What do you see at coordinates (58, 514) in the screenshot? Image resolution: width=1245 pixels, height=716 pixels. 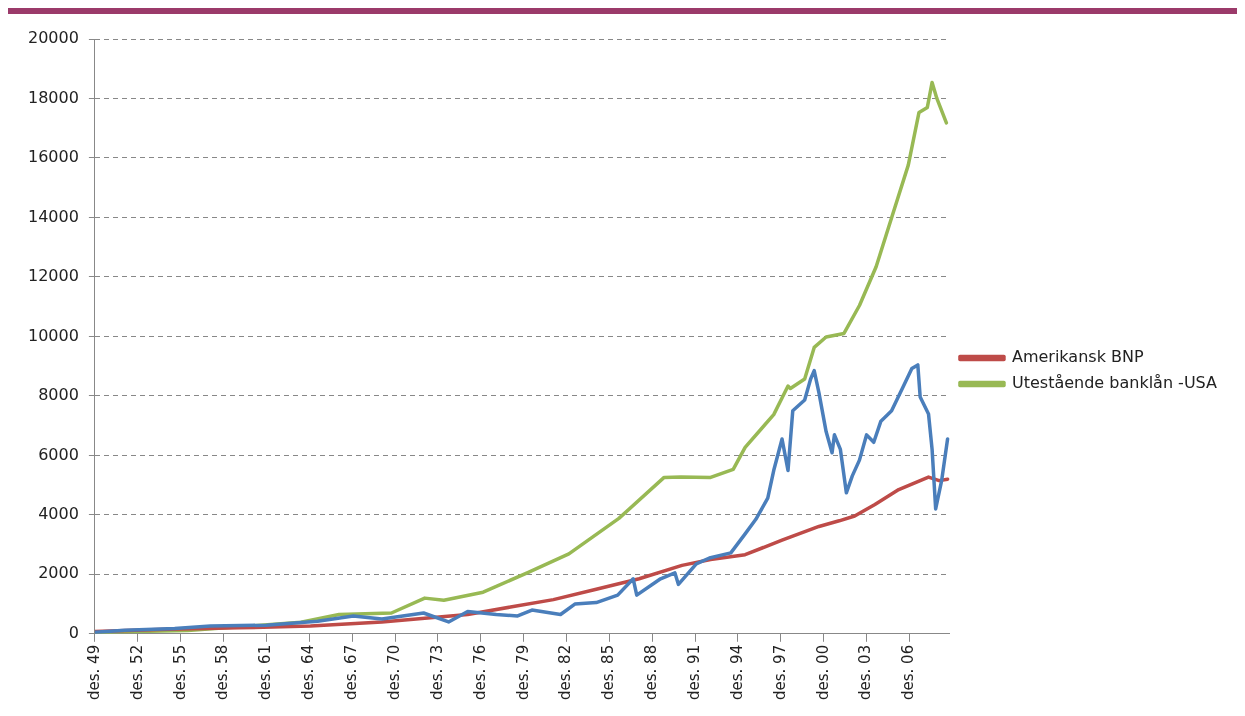 I see `y-tick-label: 4000` at bounding box center [58, 514].